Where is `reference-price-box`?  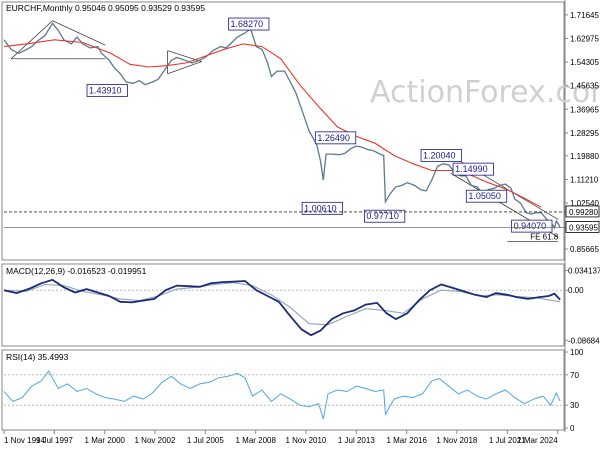
reference-price-box is located at coordinates (582, 211).